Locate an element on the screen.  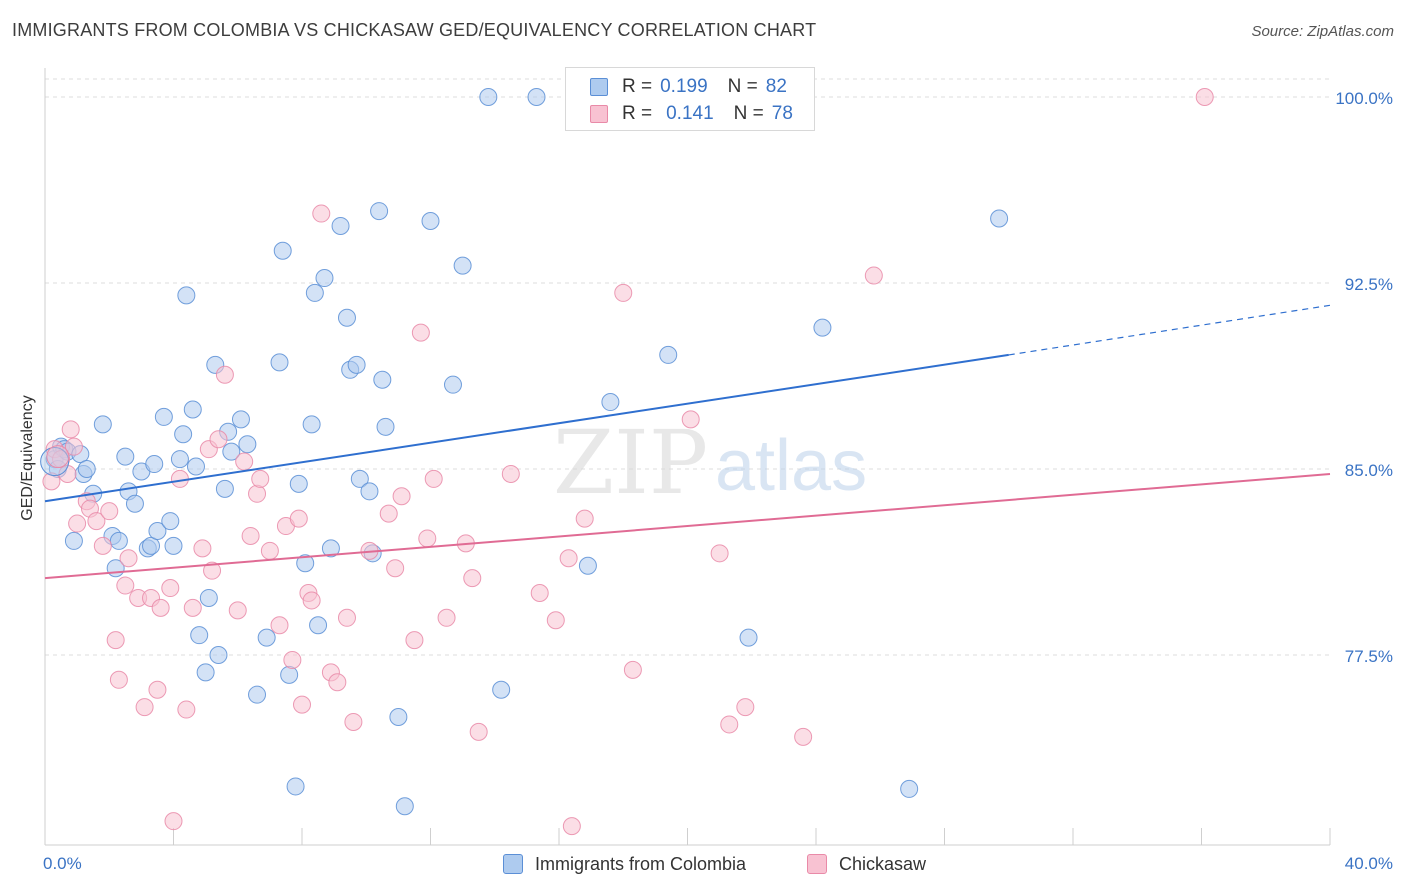
legend-r-value: 0.141 is located at coordinates (690, 113).